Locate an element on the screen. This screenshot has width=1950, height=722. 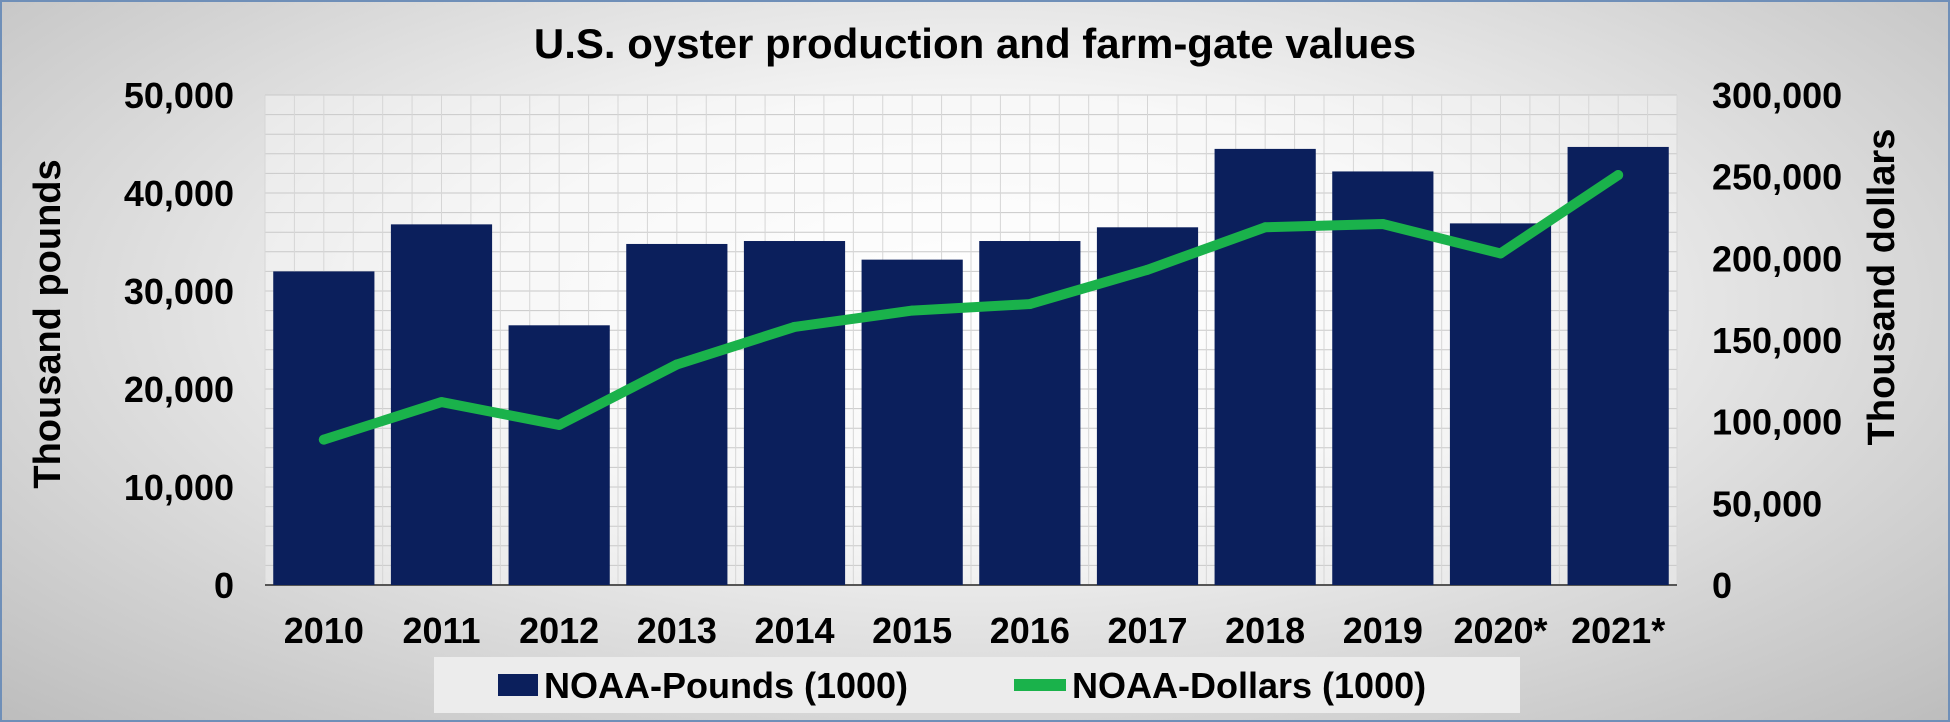
dollars-point-2014 is located at coordinates (794, 326).